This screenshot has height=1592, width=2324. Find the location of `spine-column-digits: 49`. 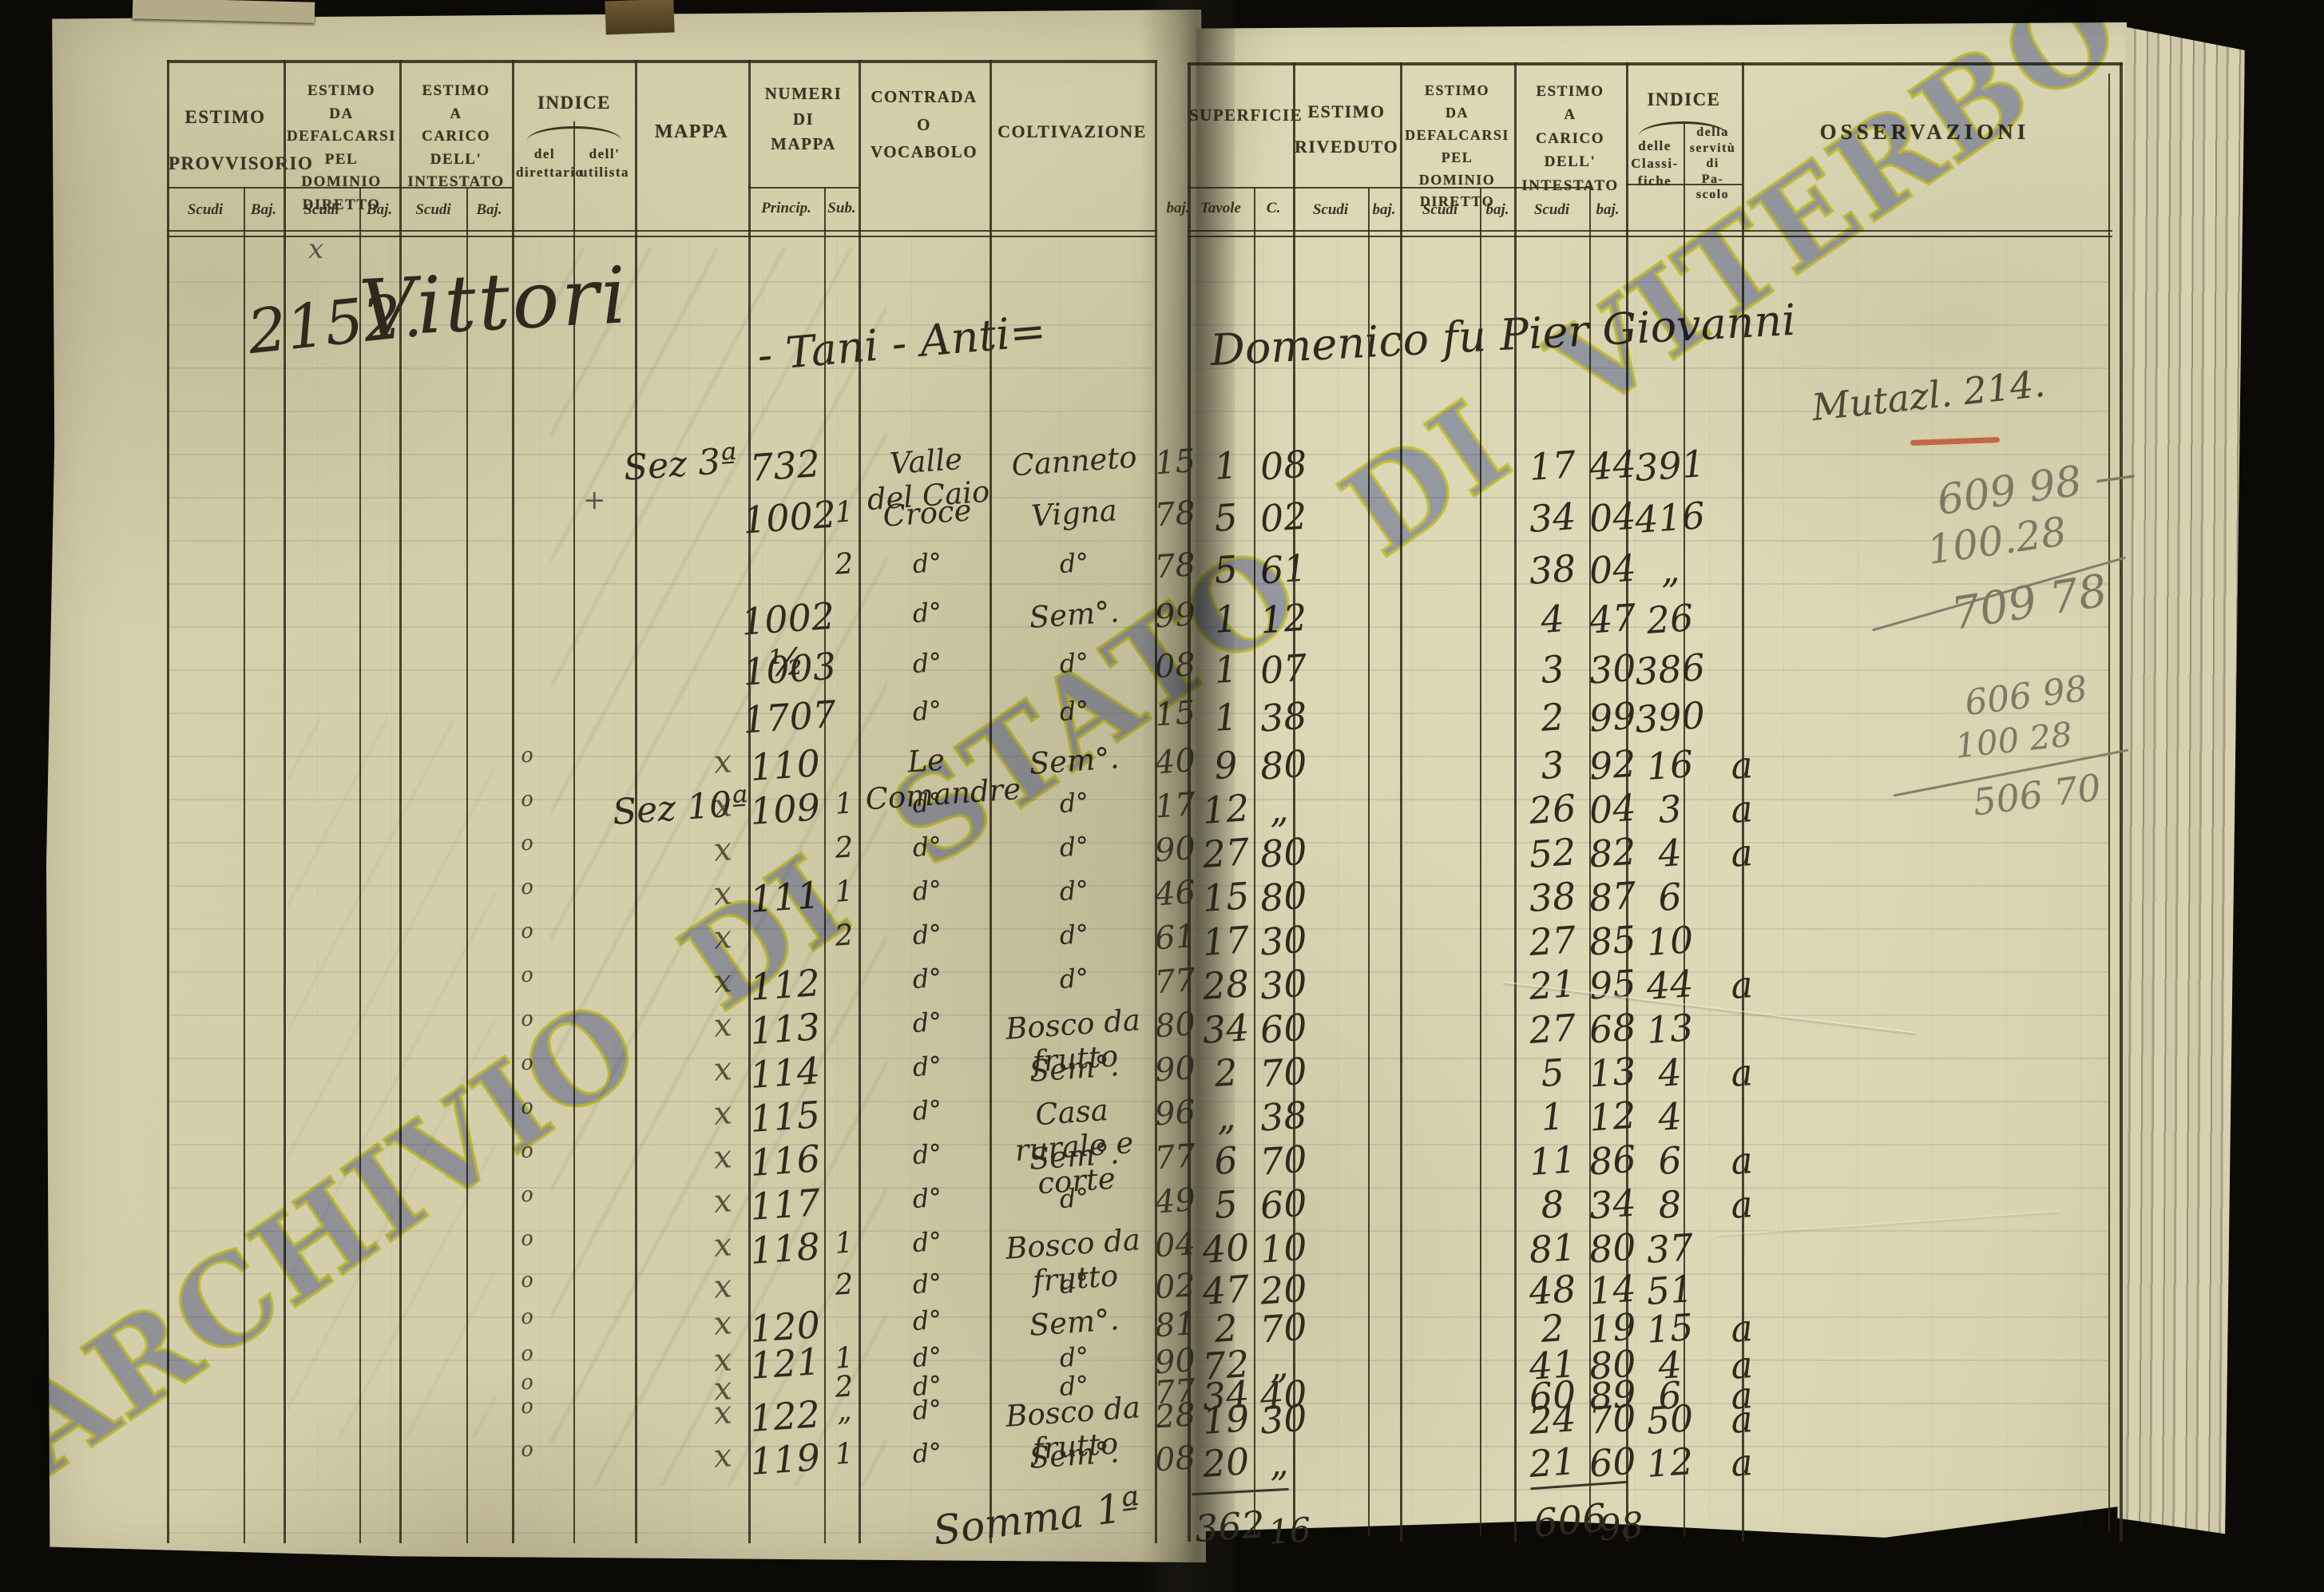

spine-column-digits: 49 is located at coordinates (1175, 1201).